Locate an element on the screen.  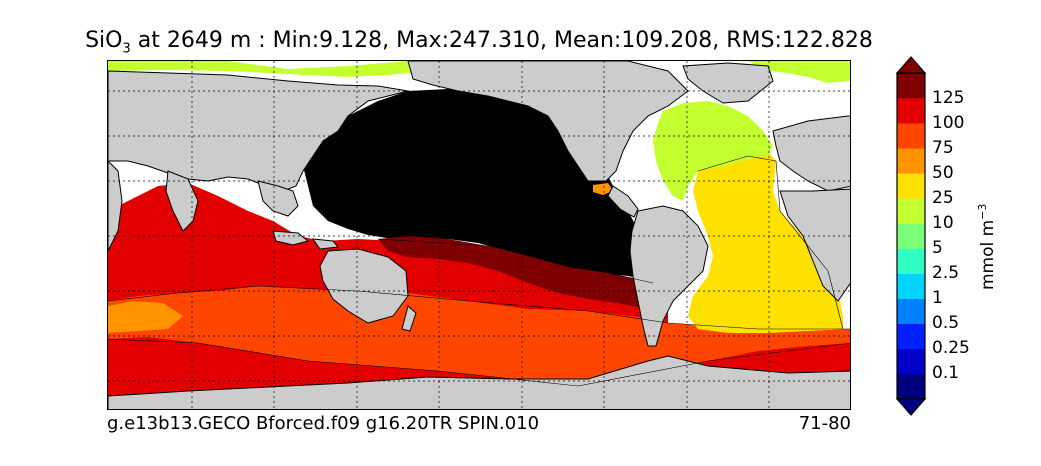
unit-main: mmol m is located at coordinates (987, 255).